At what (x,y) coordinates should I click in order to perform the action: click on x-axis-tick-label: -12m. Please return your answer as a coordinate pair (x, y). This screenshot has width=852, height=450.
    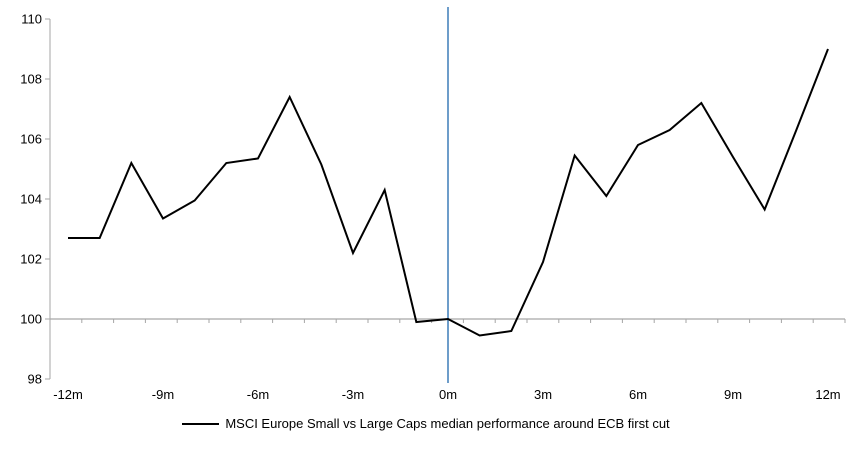
    Looking at the image, I should click on (68, 394).